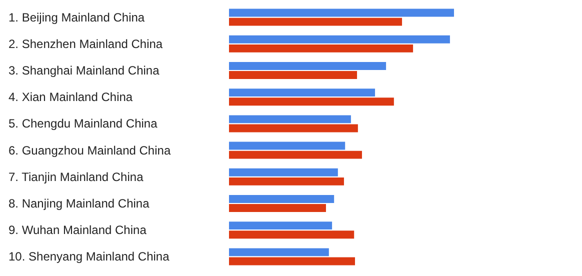  What do you see at coordinates (76, 17) in the screenshot?
I see `y-tick-label: 1. Beijing Mainland China` at bounding box center [76, 17].